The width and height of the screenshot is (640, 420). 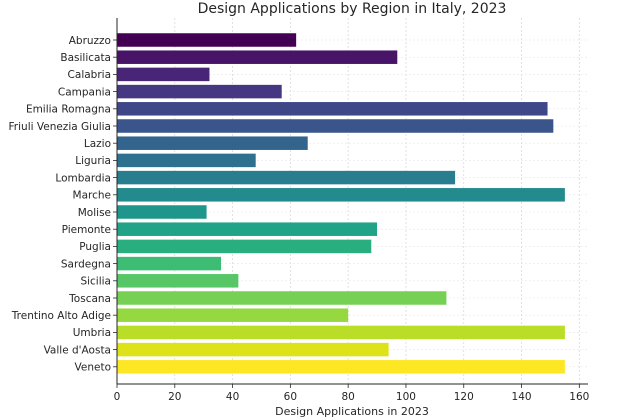 What do you see at coordinates (232, 397) in the screenshot?
I see `x-tick-label: 40` at bounding box center [232, 397].